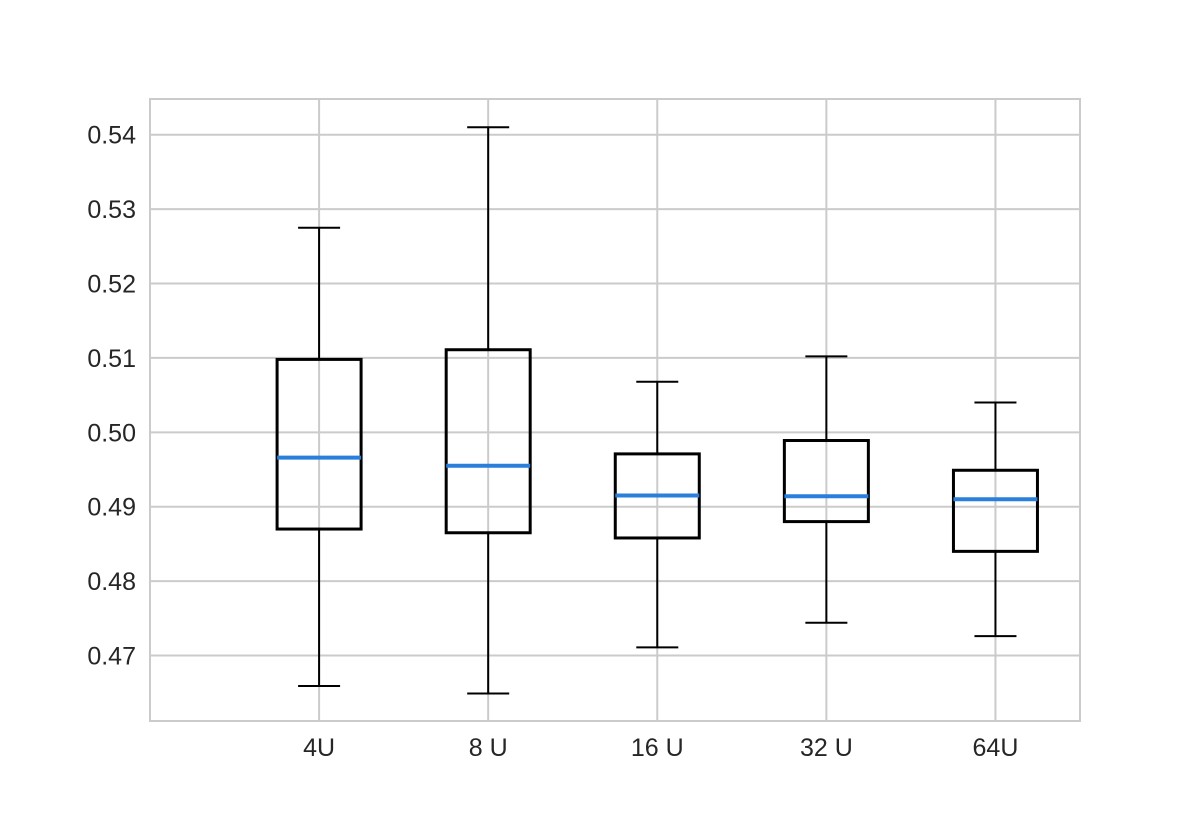  Describe the element at coordinates (319, 748) in the screenshot. I see `x-tick-label: 4U` at that location.